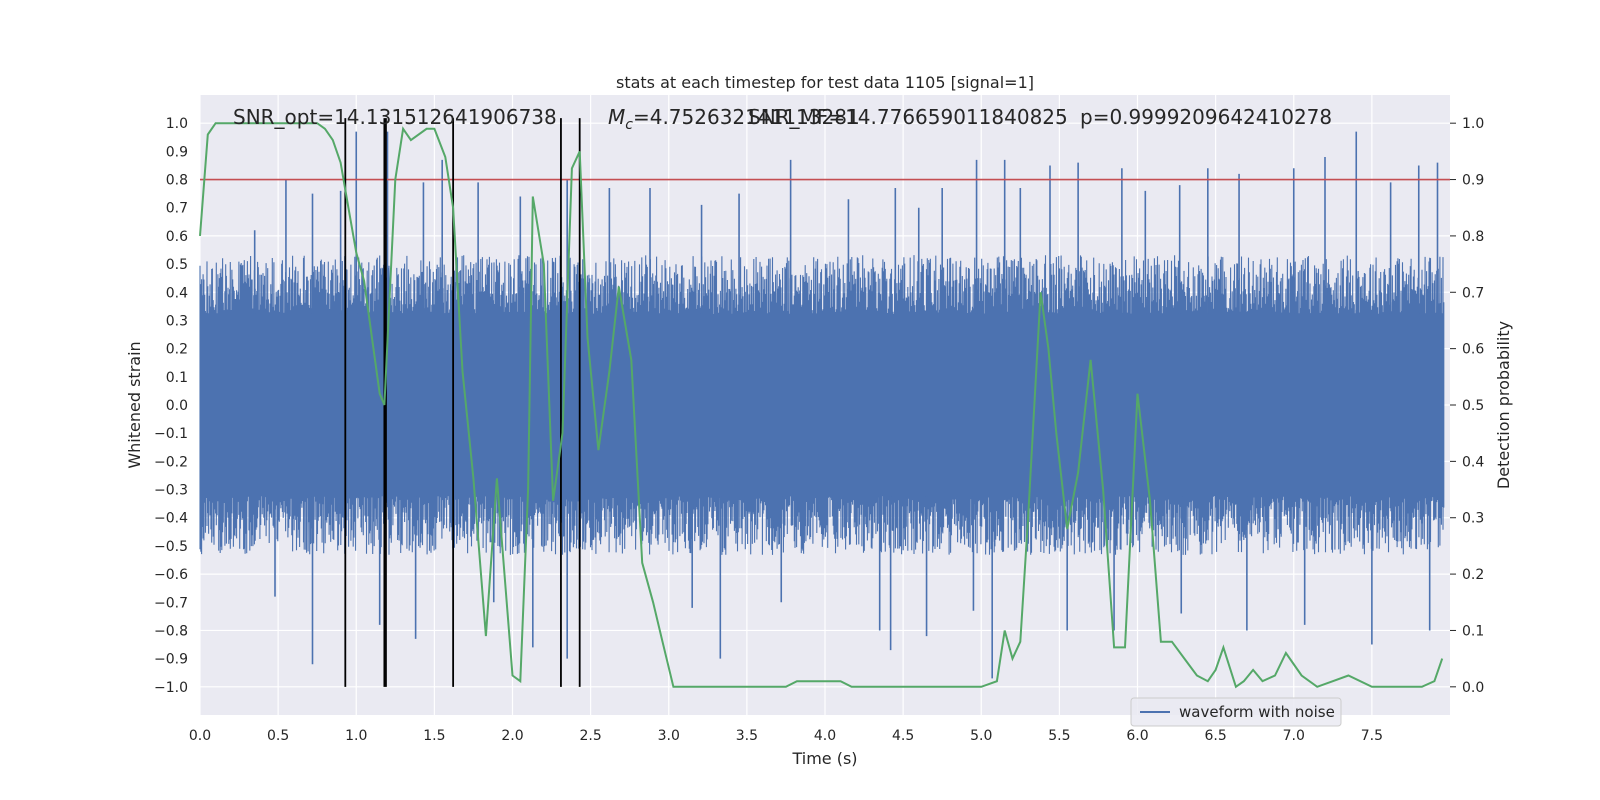 The height and width of the screenshot is (800, 1600). I want to click on y-tick-label-left: 0.6, so click(177, 237).